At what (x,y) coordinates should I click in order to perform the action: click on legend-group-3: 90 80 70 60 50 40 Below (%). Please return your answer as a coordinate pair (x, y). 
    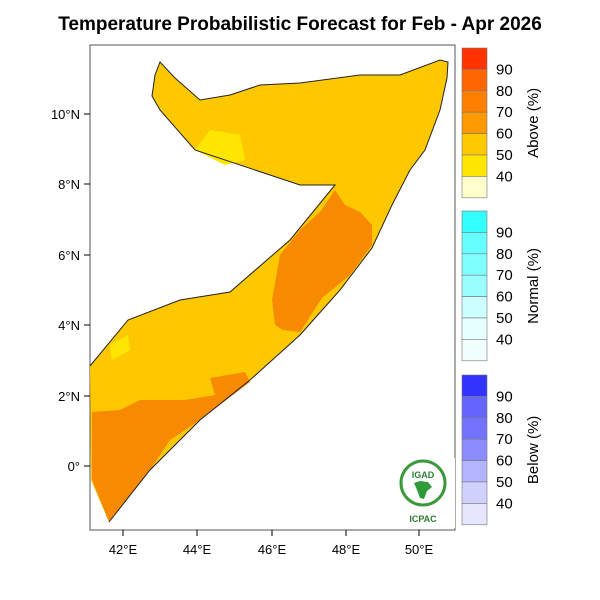
    Looking at the image, I should click on (501, 450).